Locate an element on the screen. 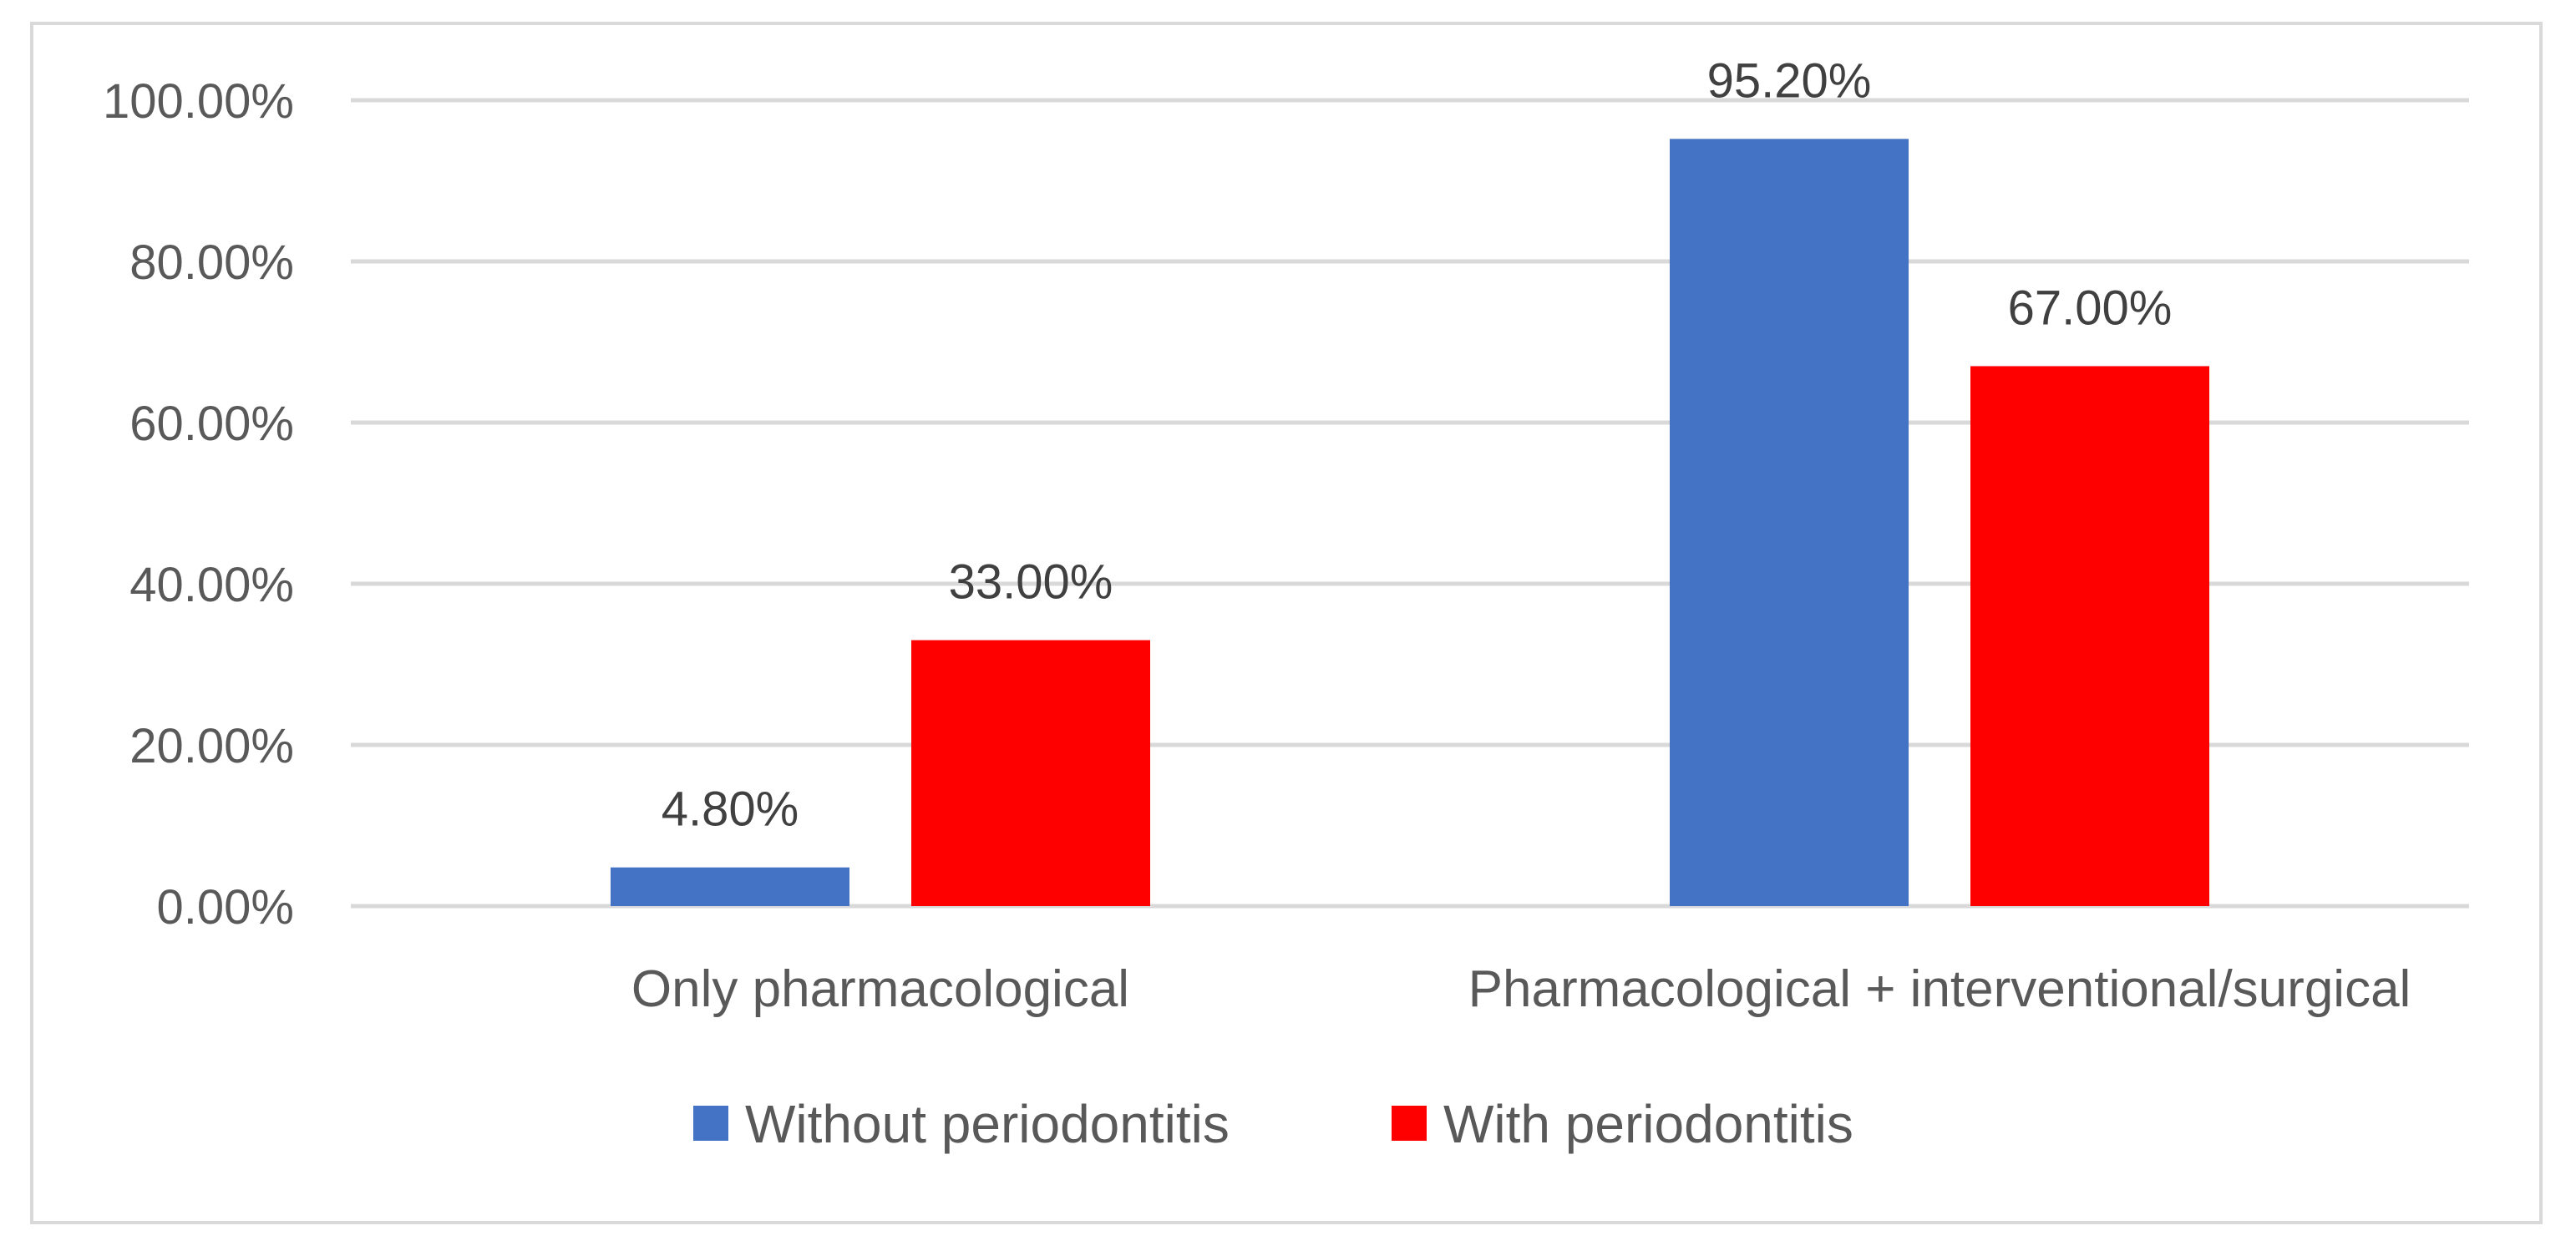  y-tick-label: 20.00% is located at coordinates (211, 746).